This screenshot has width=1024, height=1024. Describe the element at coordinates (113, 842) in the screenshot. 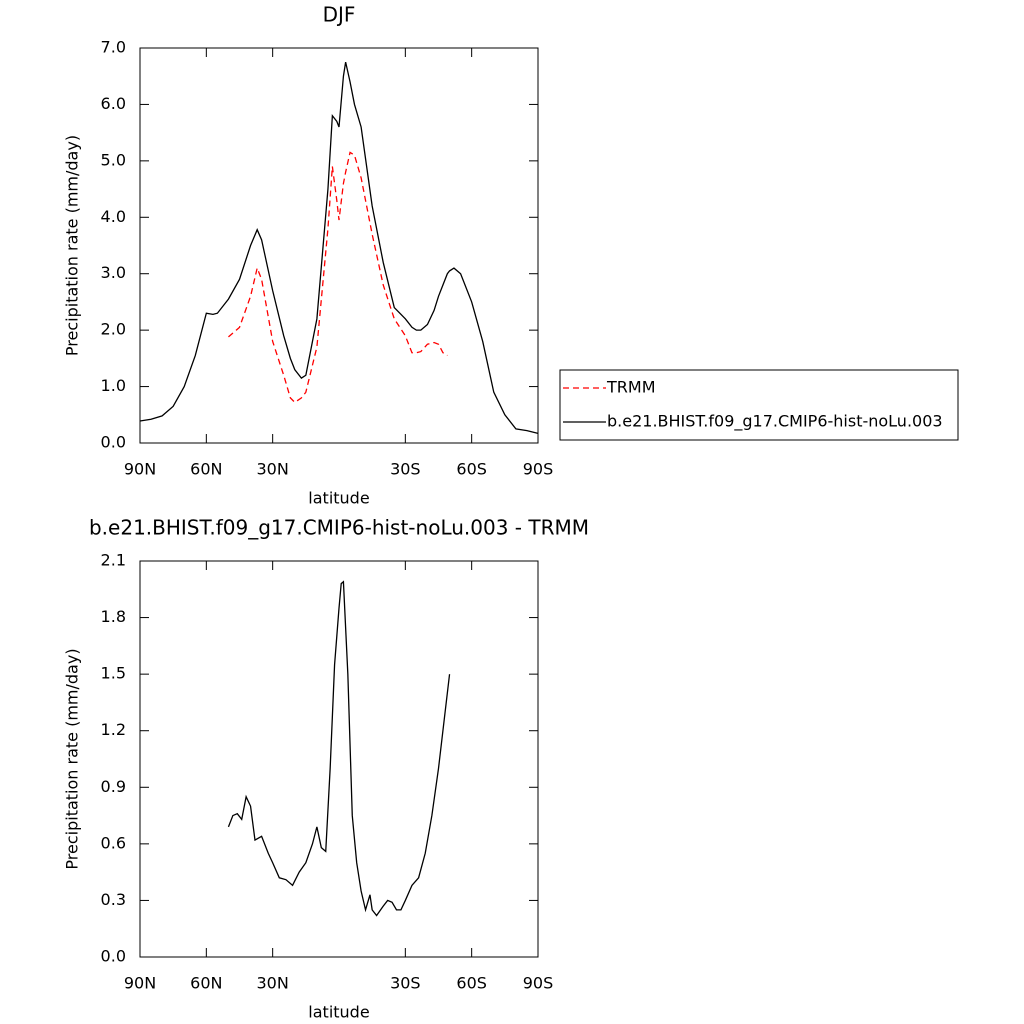

I see `y-tick-label: 0.6` at that location.